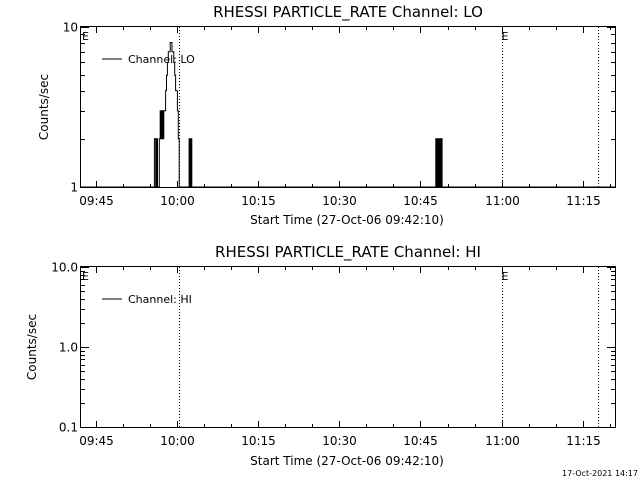  I want to click on legend: Channel: HI, so click(147, 299).